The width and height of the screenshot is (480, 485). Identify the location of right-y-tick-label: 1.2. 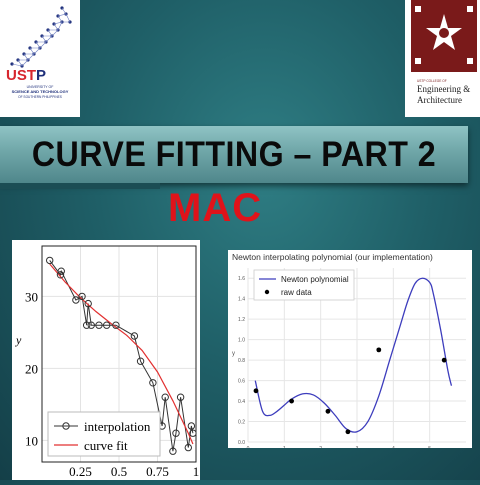
(241, 320).